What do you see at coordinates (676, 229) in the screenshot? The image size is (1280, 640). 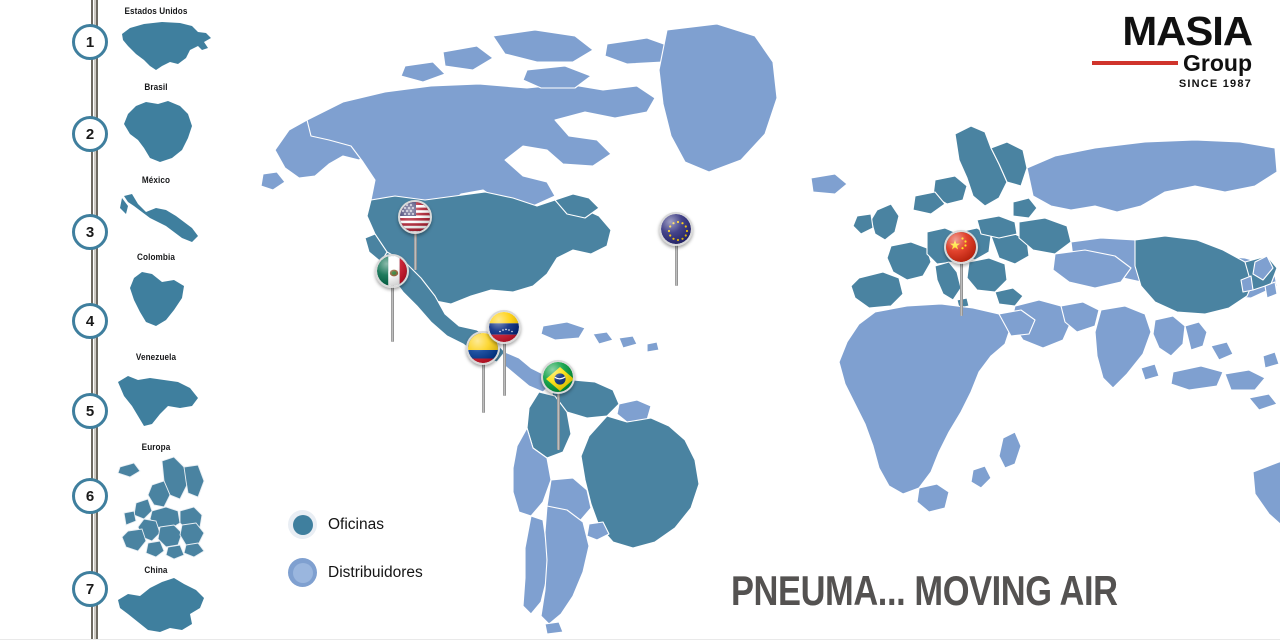 I see `flag-european-union-icon` at bounding box center [676, 229].